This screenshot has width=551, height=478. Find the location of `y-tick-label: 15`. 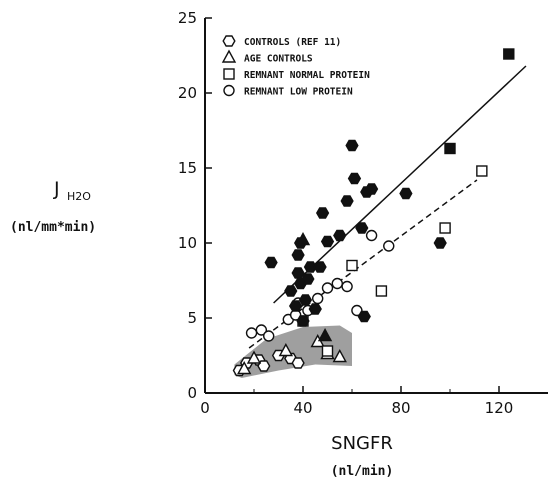

y-tick-label: 15 is located at coordinates (187, 168).